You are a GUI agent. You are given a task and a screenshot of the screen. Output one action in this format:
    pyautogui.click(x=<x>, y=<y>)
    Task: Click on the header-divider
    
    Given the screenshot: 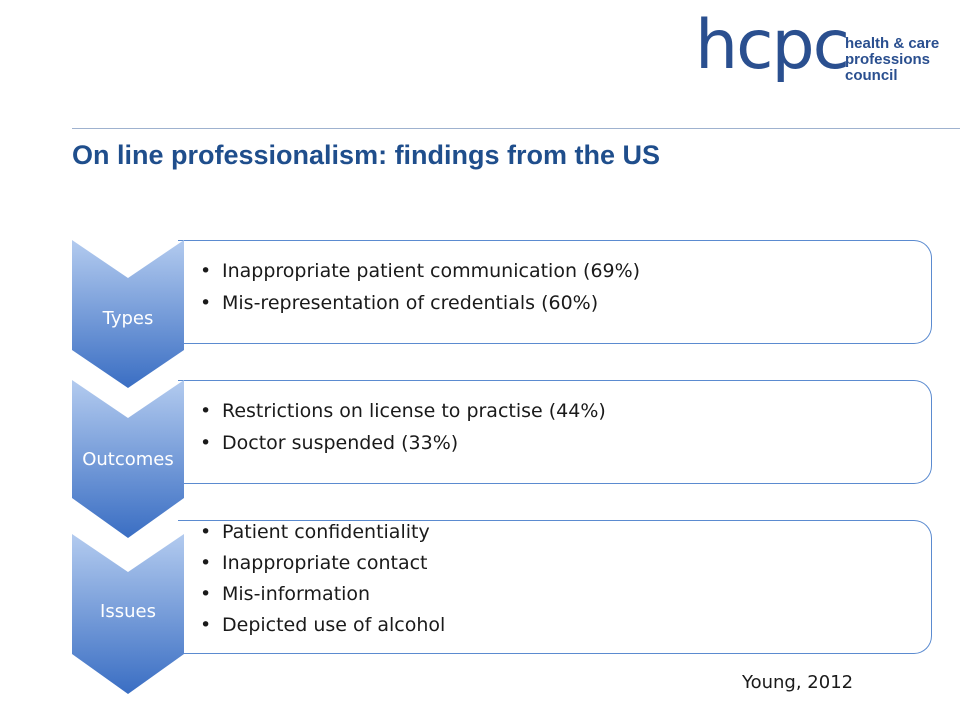 What is the action you would take?
    pyautogui.click(x=516, y=128)
    